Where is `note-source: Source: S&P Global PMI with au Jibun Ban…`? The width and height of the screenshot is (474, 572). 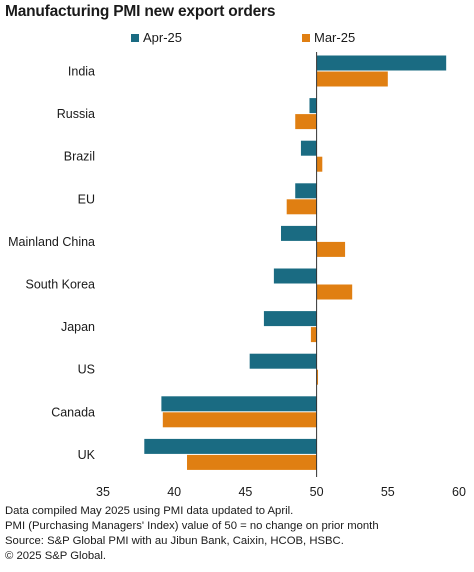 note-source: Source: S&P Global PMI with au Jibun Ban… is located at coordinates (174, 541).